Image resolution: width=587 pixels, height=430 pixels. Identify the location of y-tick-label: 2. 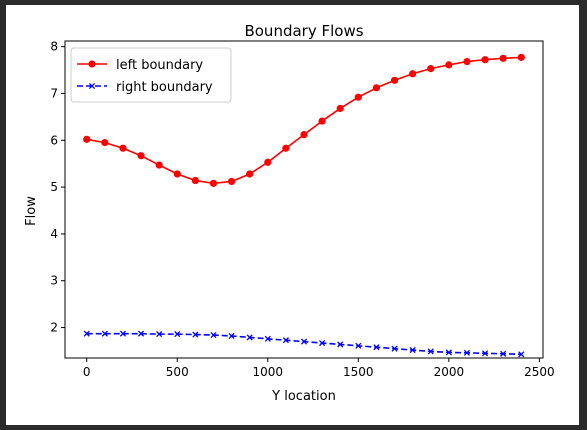
(54, 328).